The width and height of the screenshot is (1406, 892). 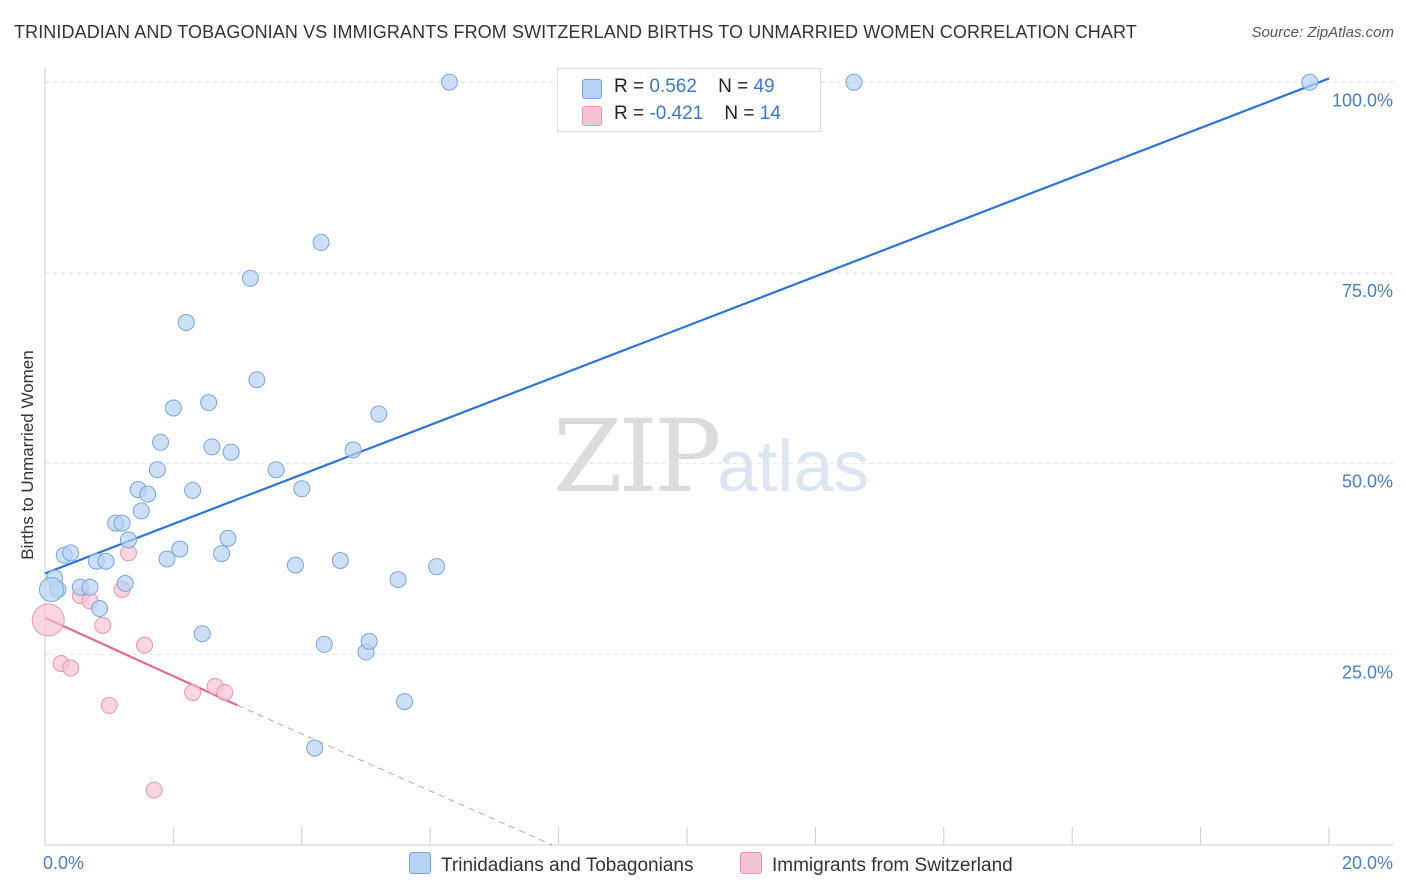 What do you see at coordinates (420, 863) in the screenshot?
I see `bottom-legend-swatch-blue` at bounding box center [420, 863].